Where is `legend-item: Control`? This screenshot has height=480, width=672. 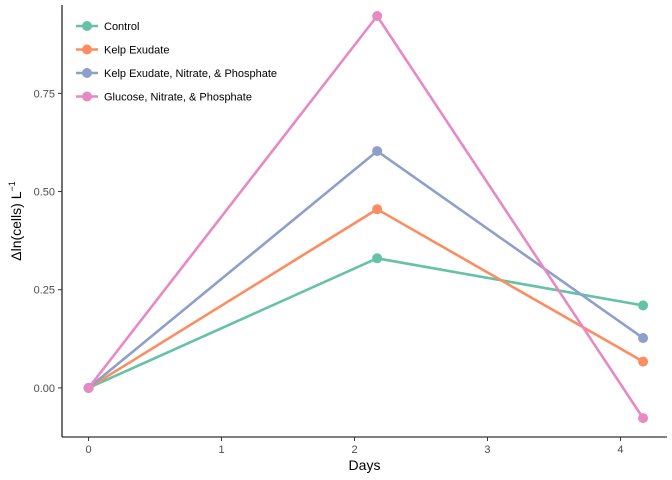
legend-item: Control is located at coordinates (107, 27).